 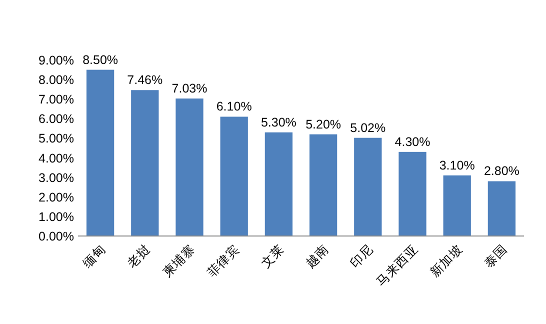 What do you see at coordinates (495, 256) in the screenshot?
I see `x-tick-label: 泰国` at bounding box center [495, 256].